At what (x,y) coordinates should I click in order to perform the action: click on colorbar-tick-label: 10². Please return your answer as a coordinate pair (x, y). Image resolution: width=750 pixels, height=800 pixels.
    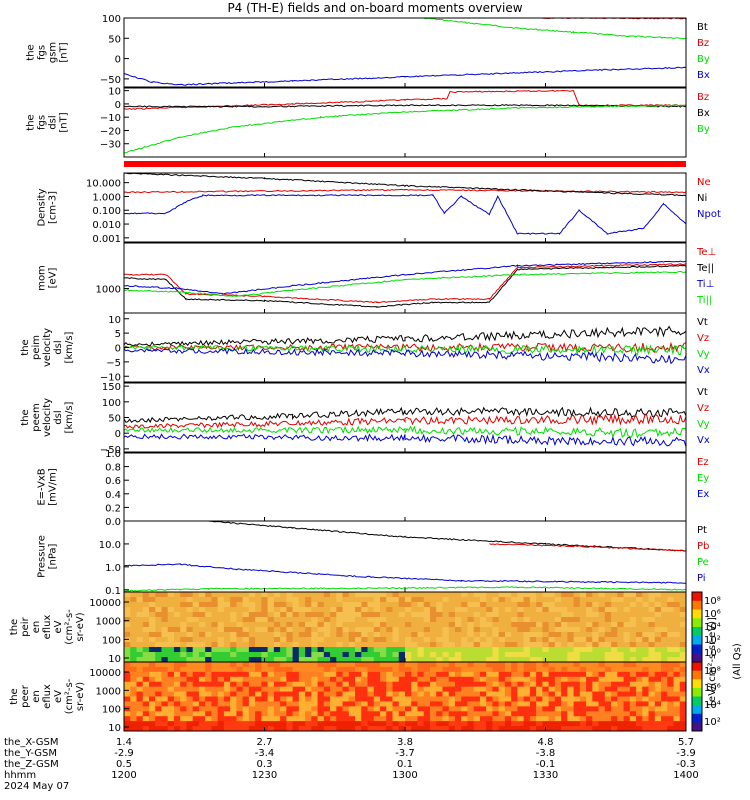
    Looking at the image, I should click on (712, 640).